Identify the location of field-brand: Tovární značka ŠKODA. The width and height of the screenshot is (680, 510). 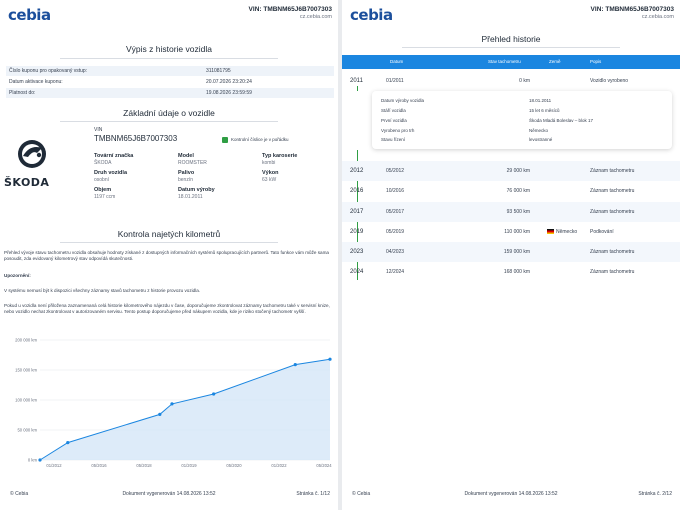
(114, 159).